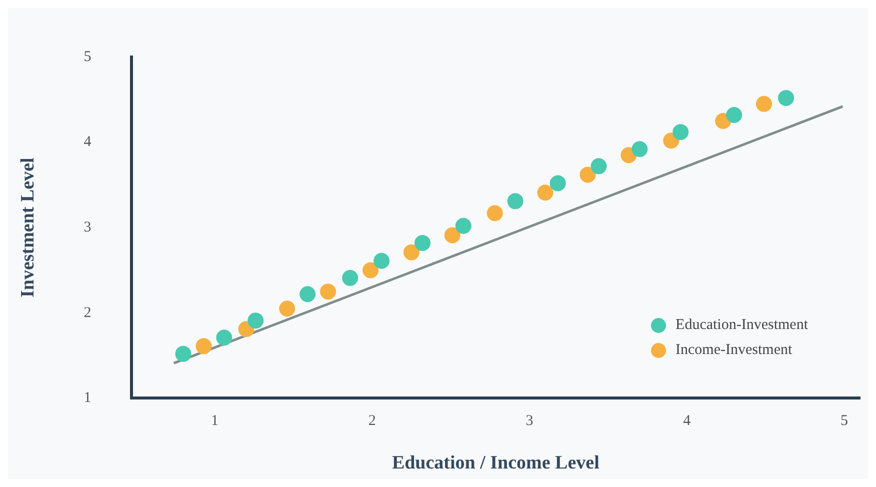 This screenshot has width=876, height=487. I want to click on y-tick-label: 5, so click(88, 56).